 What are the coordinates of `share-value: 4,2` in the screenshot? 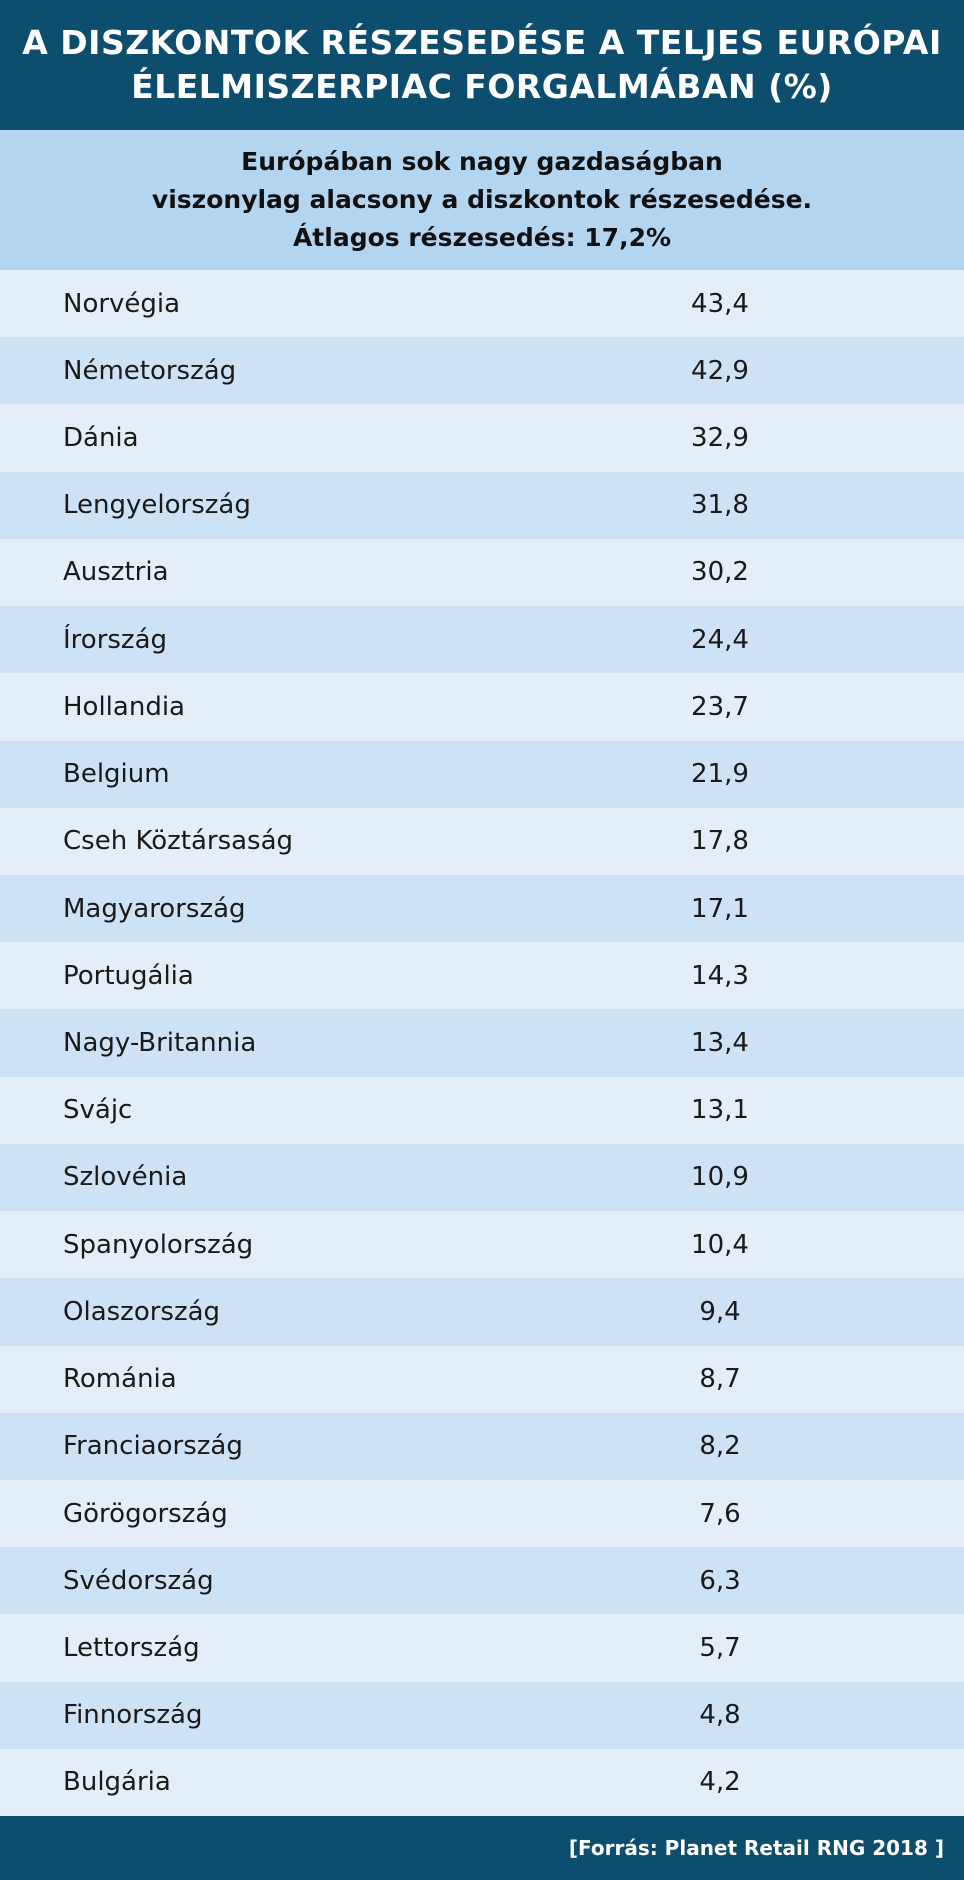 It's located at (720, 1782).